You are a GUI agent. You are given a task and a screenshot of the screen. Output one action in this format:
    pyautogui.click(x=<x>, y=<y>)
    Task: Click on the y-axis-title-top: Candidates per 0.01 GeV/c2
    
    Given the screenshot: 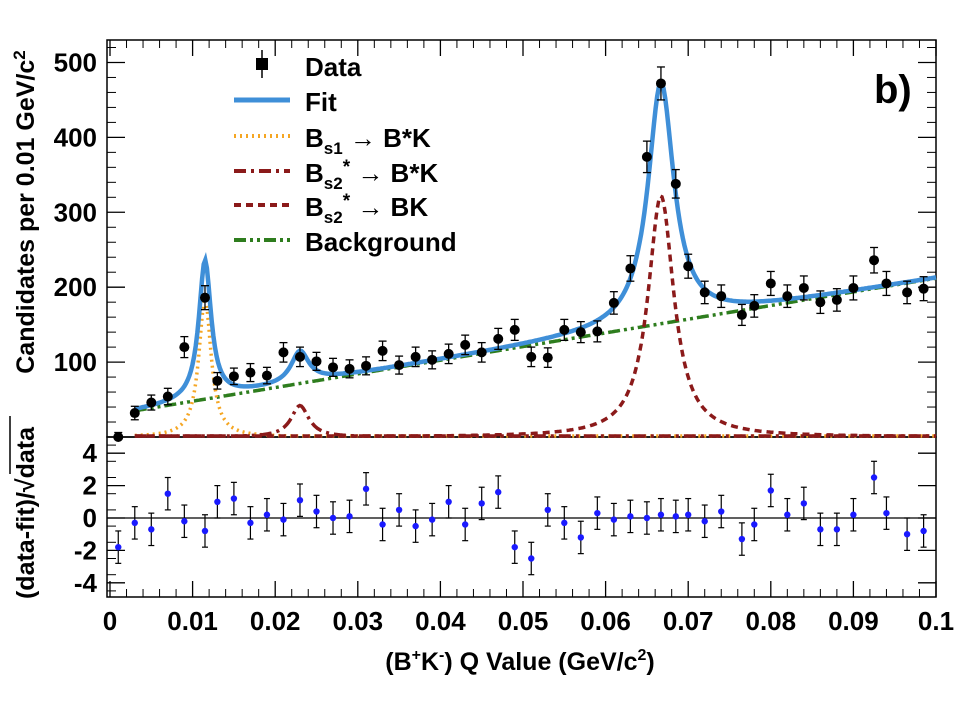 What is the action you would take?
    pyautogui.click(x=25, y=212)
    